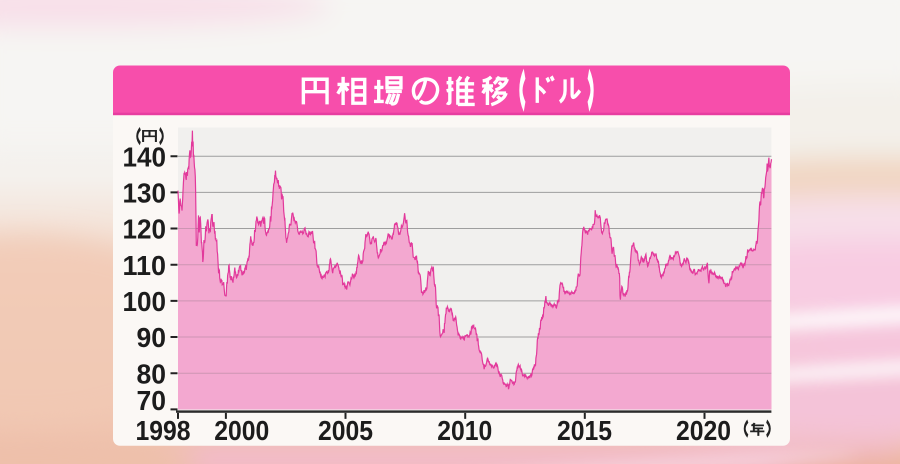 This screenshot has height=464, width=900. What do you see at coordinates (145, 193) in the screenshot?
I see `svg-text: 130` at bounding box center [145, 193].